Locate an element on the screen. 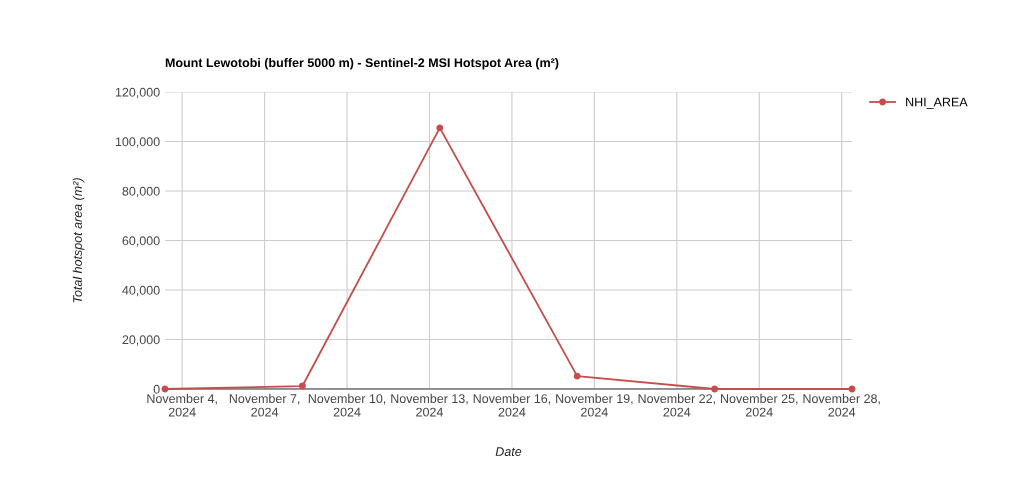 The width and height of the screenshot is (1016, 481). x-tick-label: November 7, 2024 is located at coordinates (264, 405).